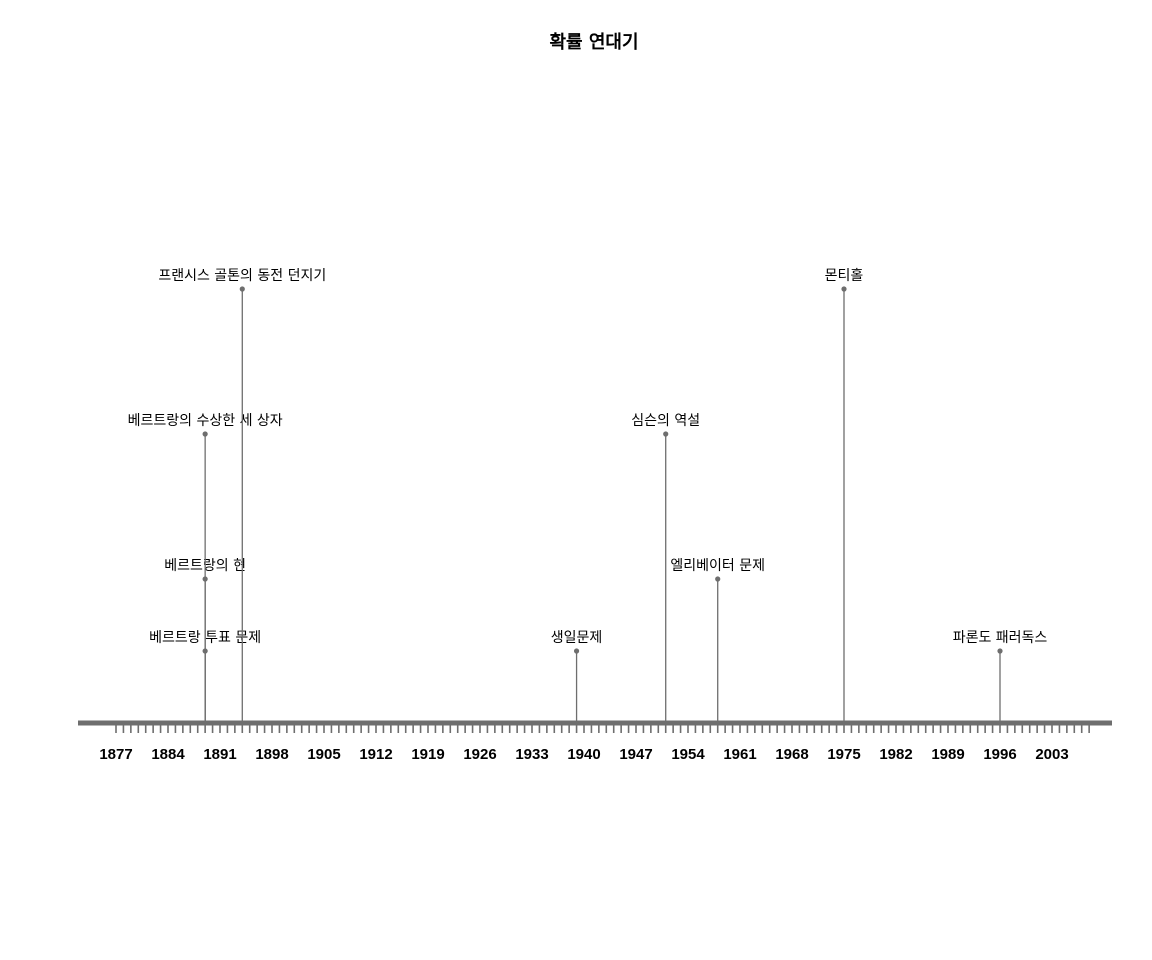 The height and width of the screenshot is (960, 1152). I want to click on tick-label: 1898, so click(271, 754).